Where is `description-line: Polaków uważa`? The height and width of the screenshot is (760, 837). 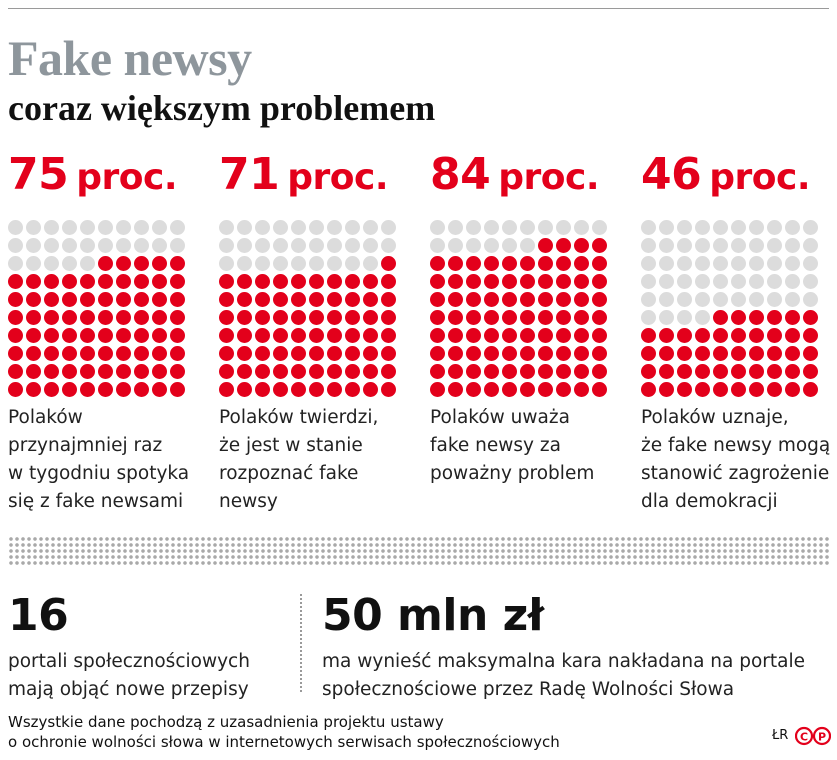
description-line: Polaków uważa is located at coordinates (500, 417).